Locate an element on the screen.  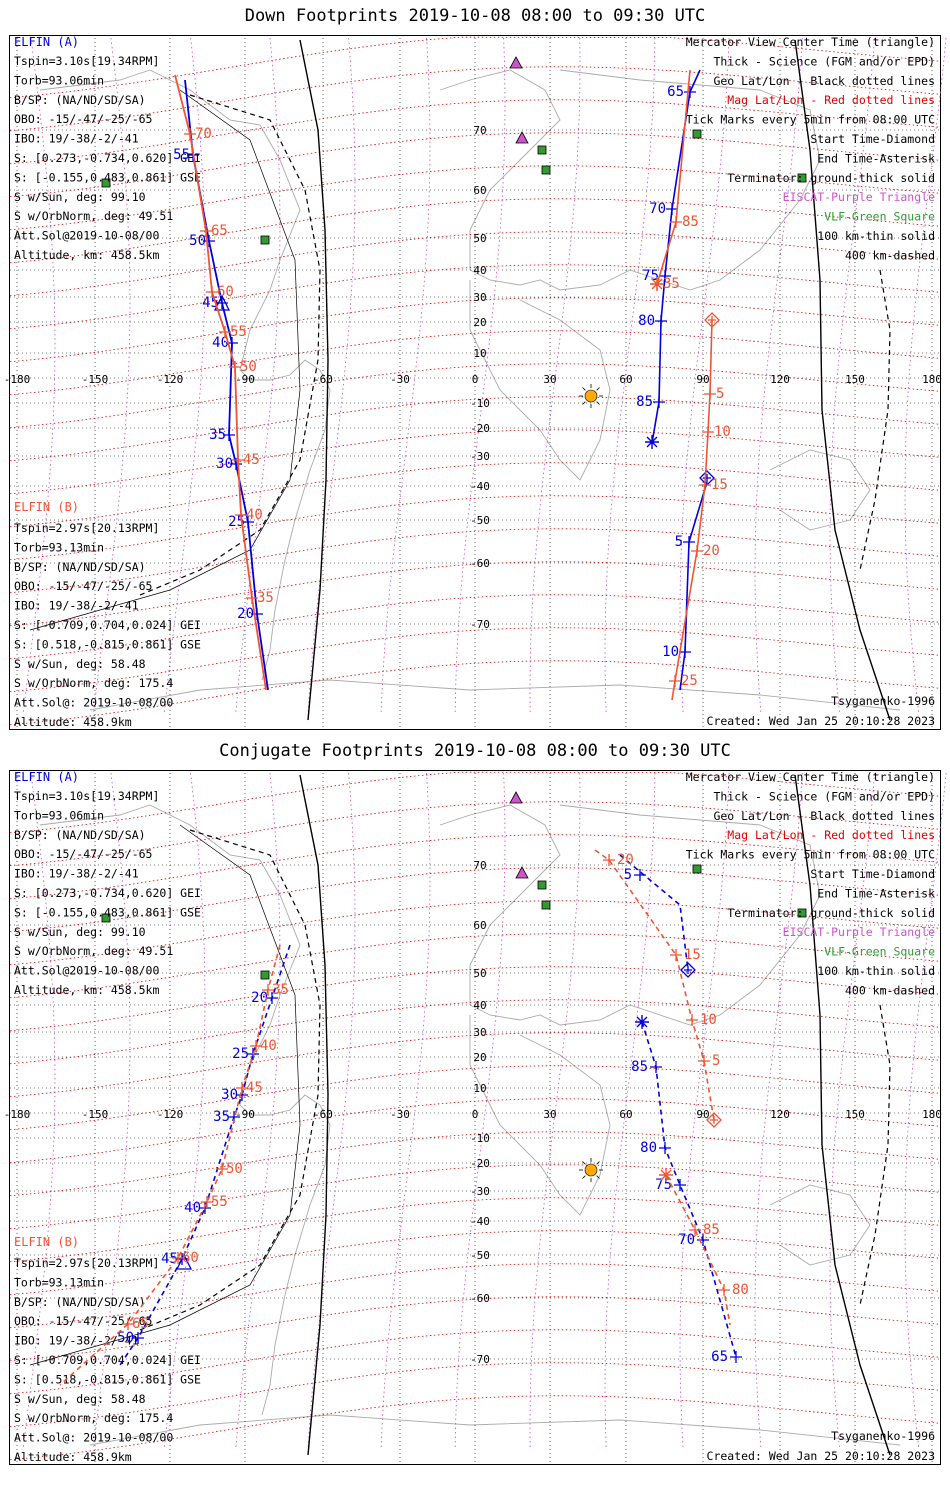
elfin-a-center-triangle is located at coordinates (184, 1261).